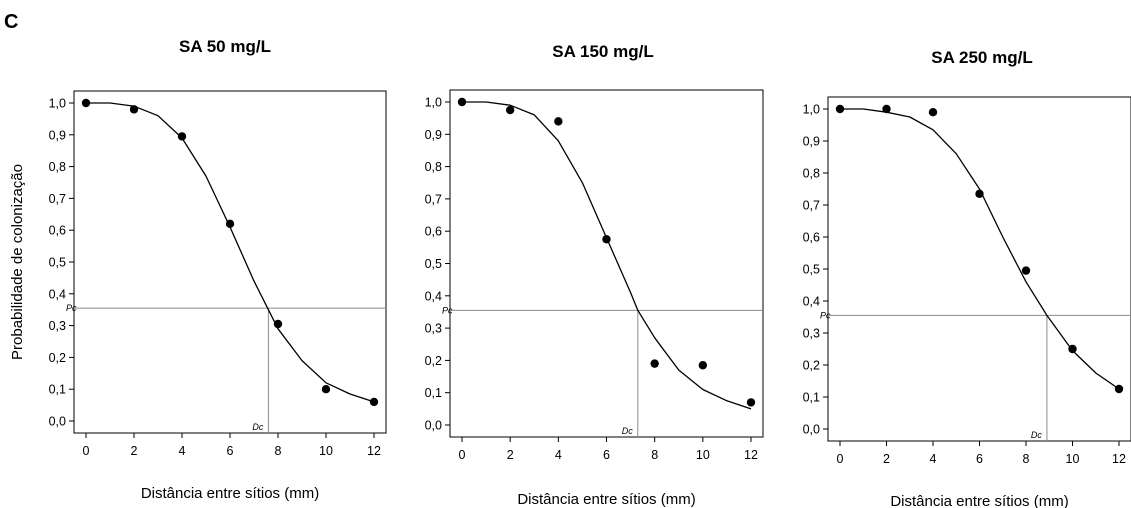 The width and height of the screenshot is (1131, 508). What do you see at coordinates (225, 46) in the screenshot?
I see `chart-title: SA 50 mg/L` at bounding box center [225, 46].